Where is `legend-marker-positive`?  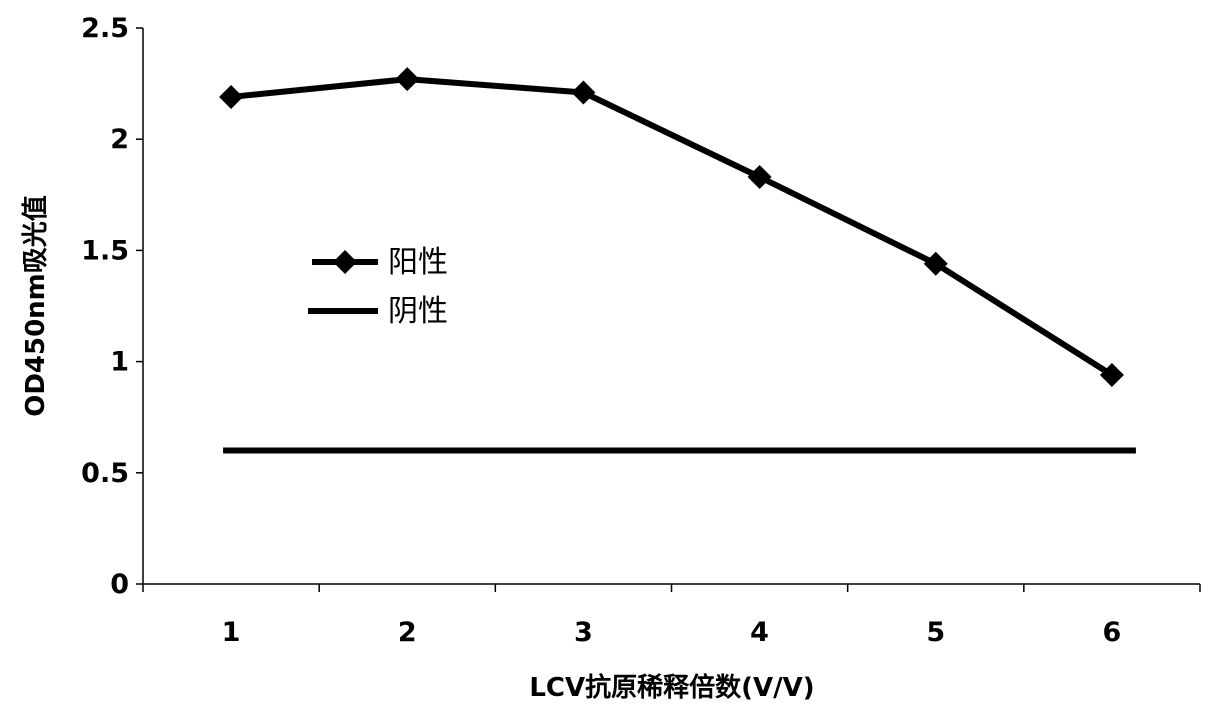
legend-marker-positive is located at coordinates (345, 262).